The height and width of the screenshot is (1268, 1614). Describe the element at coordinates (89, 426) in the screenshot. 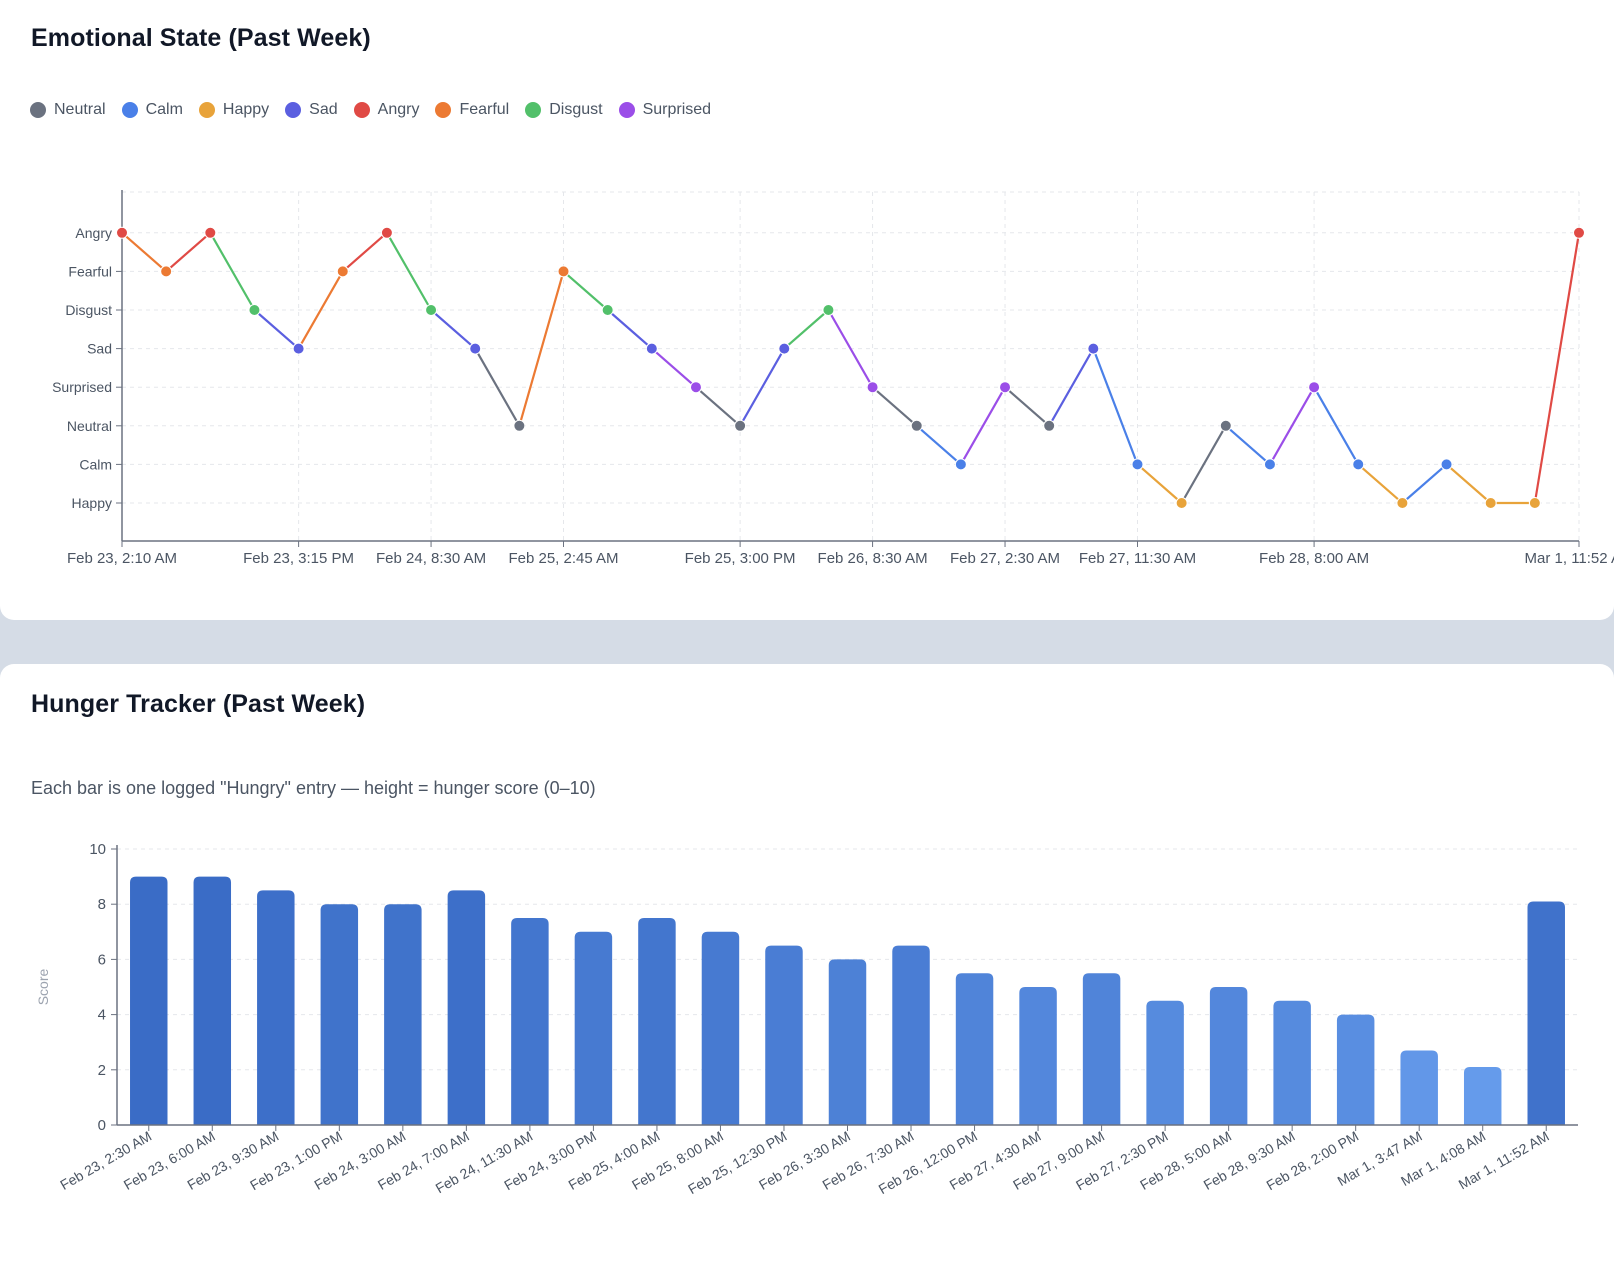

I see `y-tick-label: Neutral` at that location.